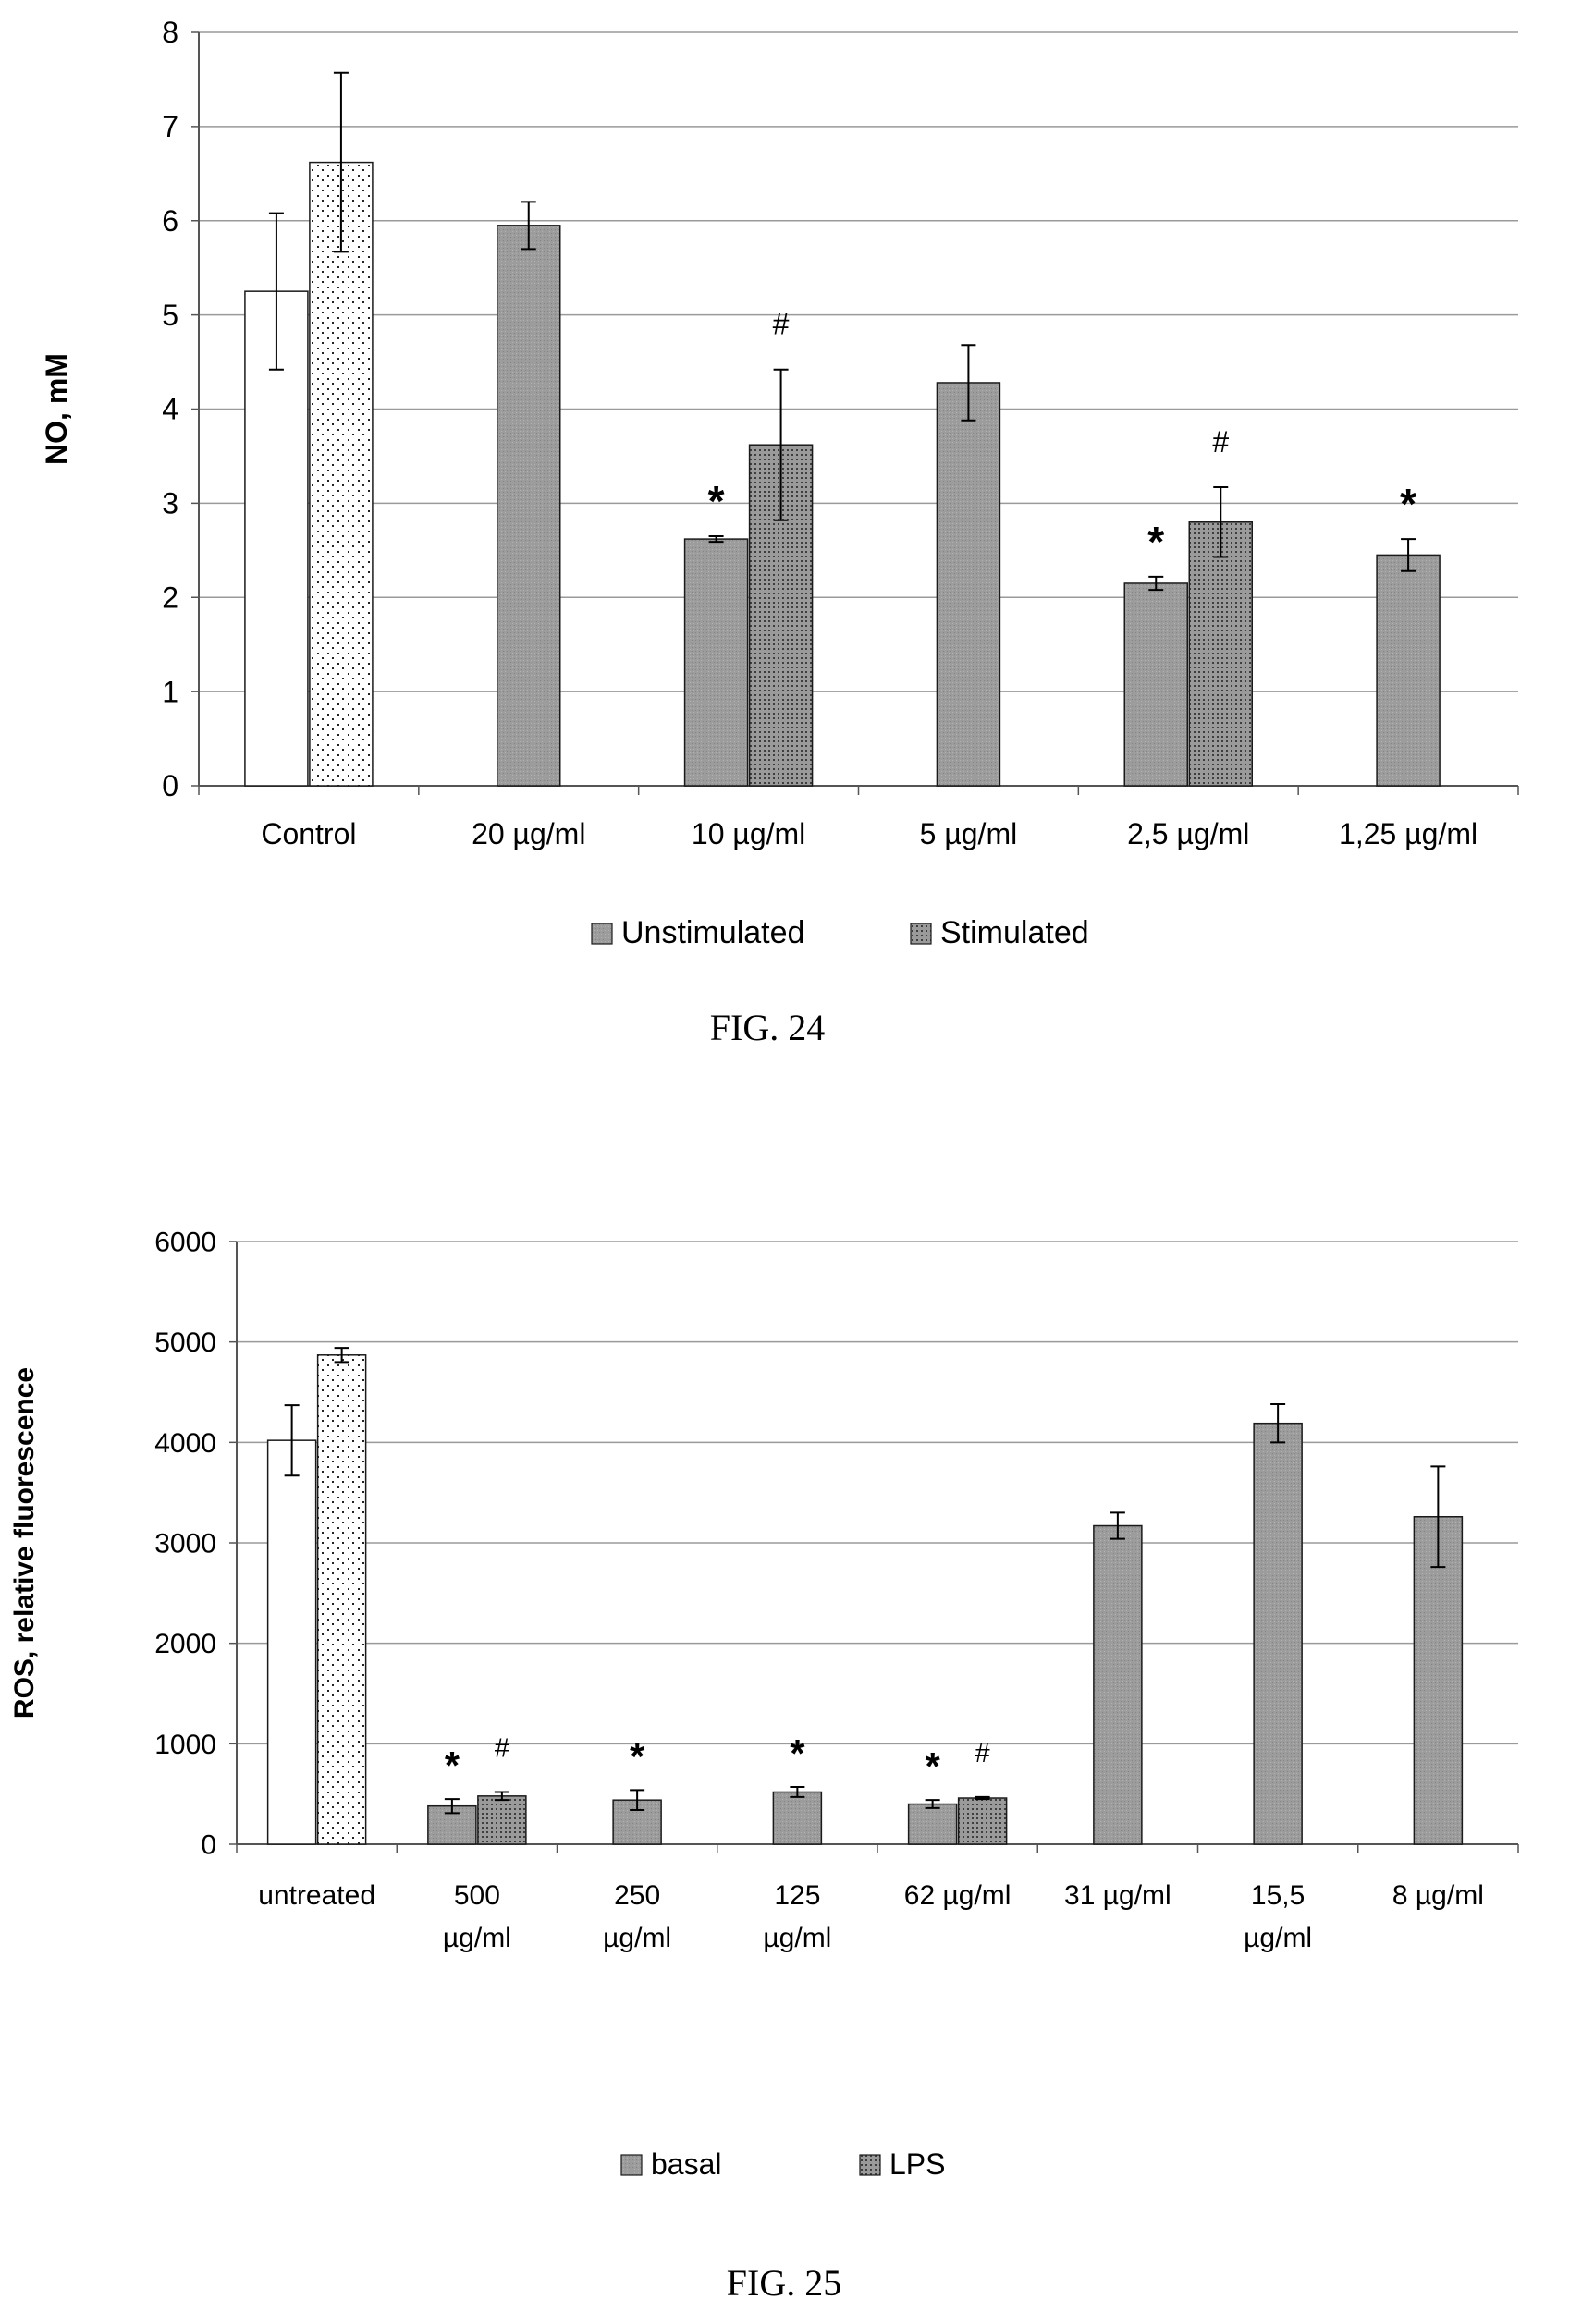 Image resolution: width=1594 pixels, height=2324 pixels. What do you see at coordinates (185, 1243) in the screenshot?
I see `y-tick-label: 6000` at bounding box center [185, 1243].